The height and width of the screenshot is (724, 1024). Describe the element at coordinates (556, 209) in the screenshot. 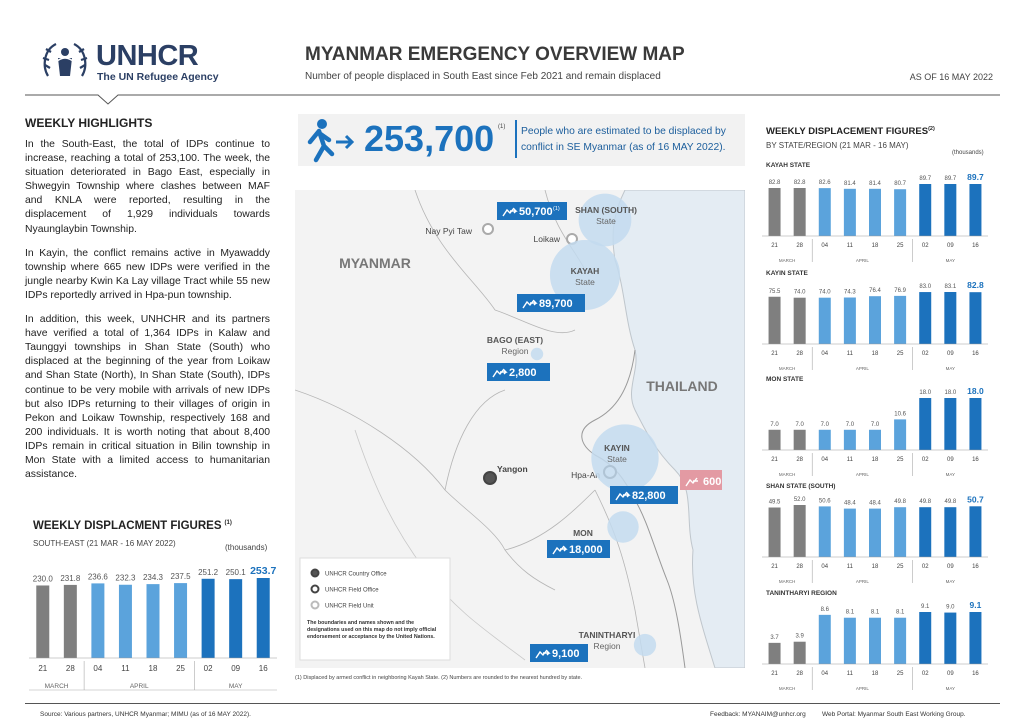

I see `region-note: (1)` at that location.